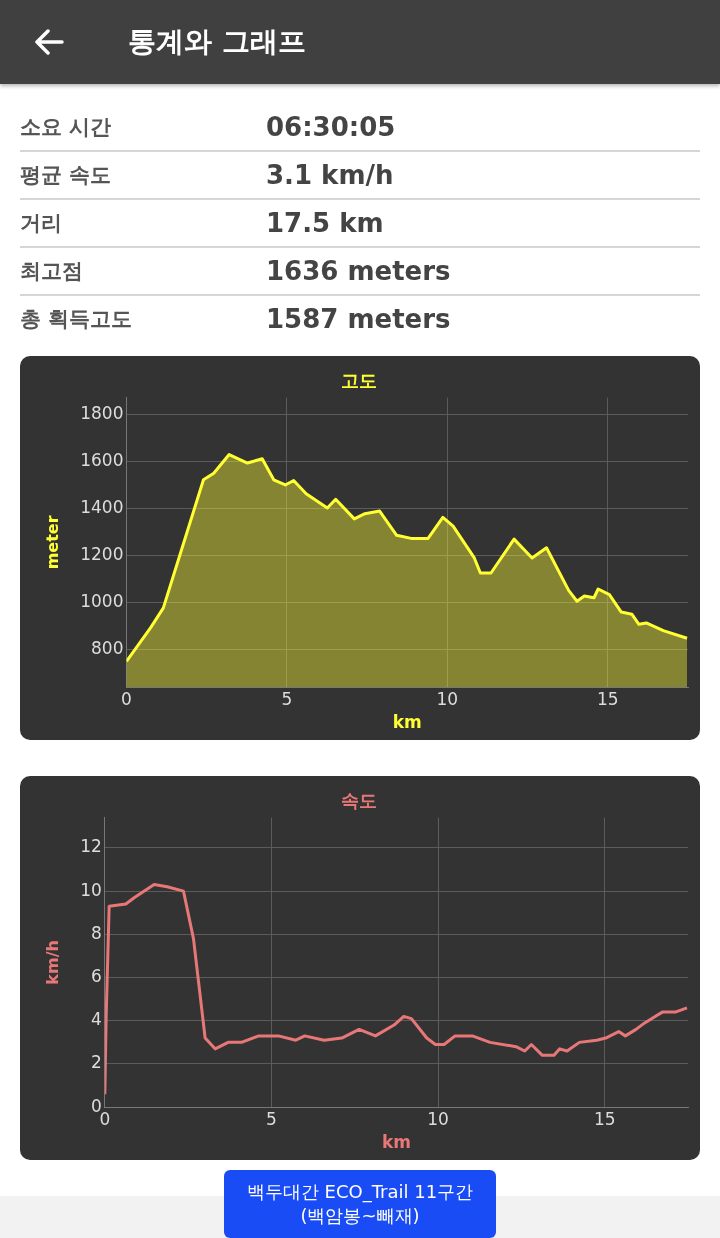  Describe the element at coordinates (107, 647) in the screenshot. I see `y-tick-label: 800` at that location.